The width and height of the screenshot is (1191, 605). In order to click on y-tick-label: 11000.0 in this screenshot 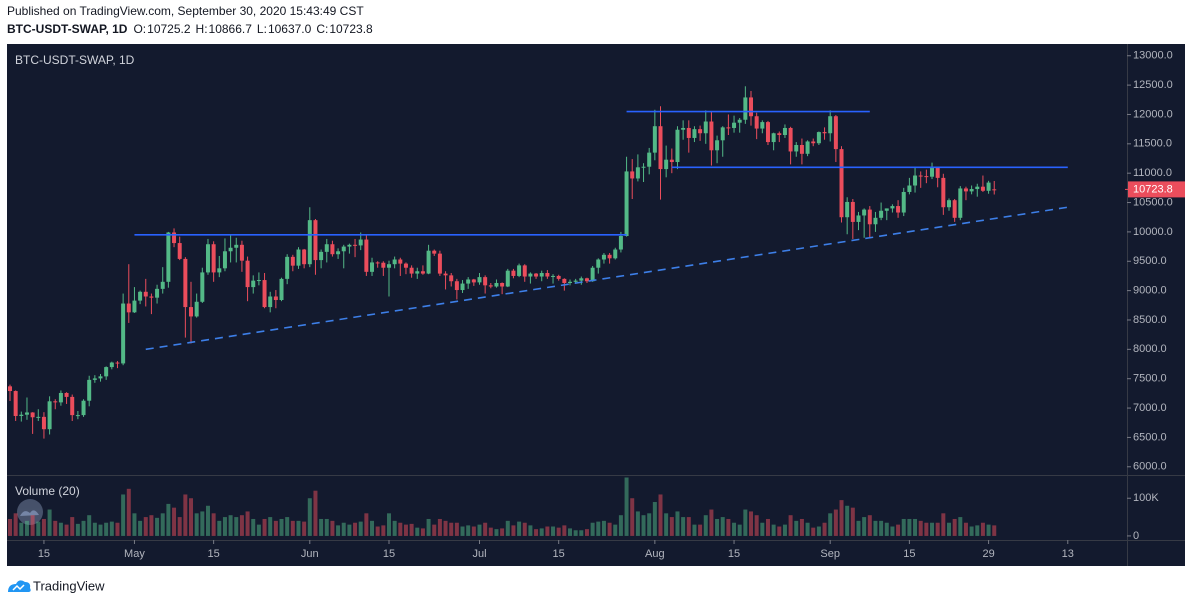, I will do `click(1152, 173)`.